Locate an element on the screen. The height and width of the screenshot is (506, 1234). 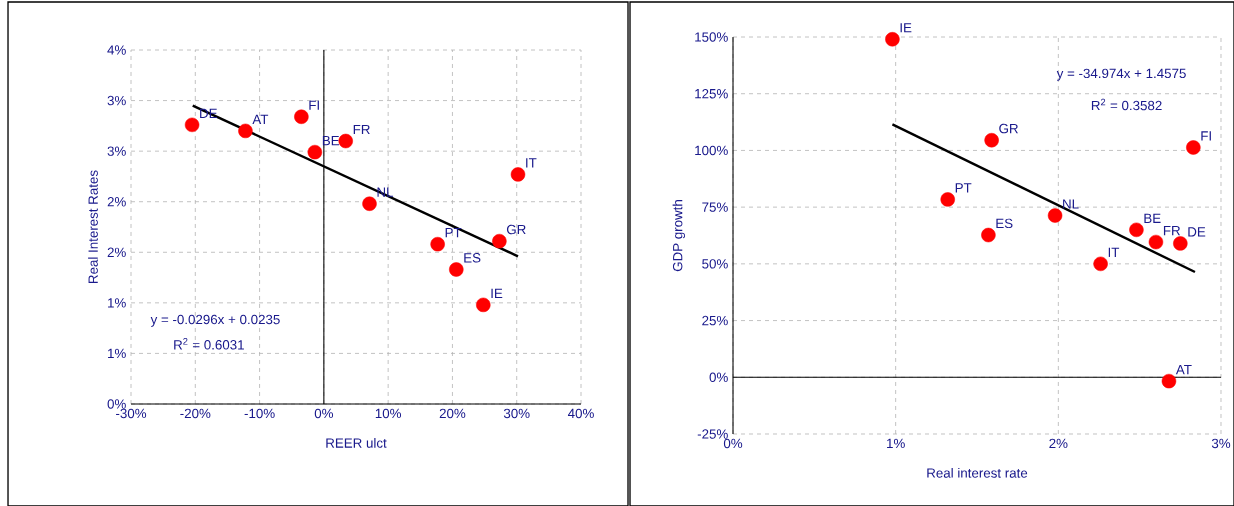
annotation: R$^{2}$ = 0.3582 is located at coordinates (1126, 104).